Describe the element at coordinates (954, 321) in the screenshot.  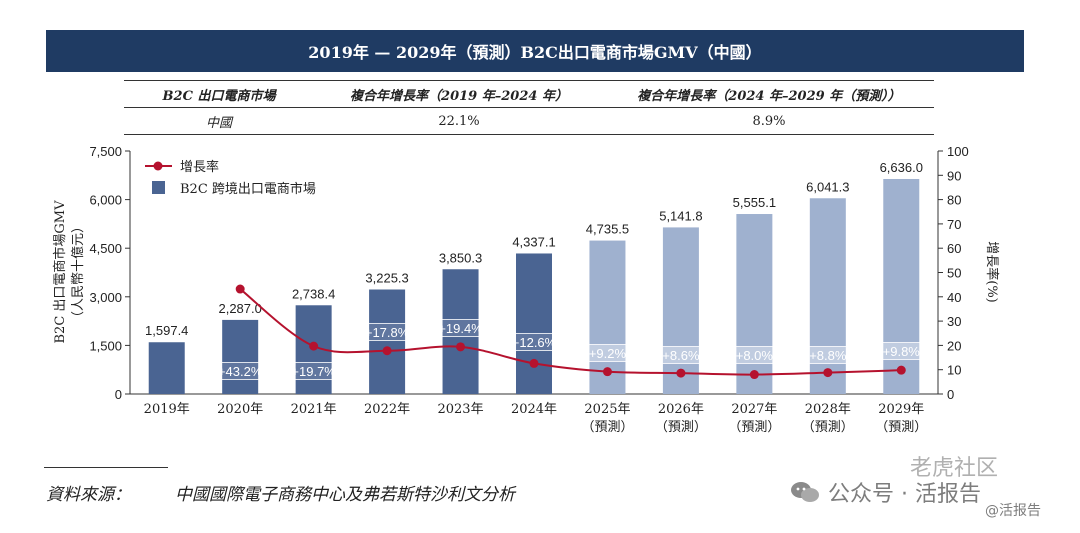
I see `y2-tick-label: 30` at that location.